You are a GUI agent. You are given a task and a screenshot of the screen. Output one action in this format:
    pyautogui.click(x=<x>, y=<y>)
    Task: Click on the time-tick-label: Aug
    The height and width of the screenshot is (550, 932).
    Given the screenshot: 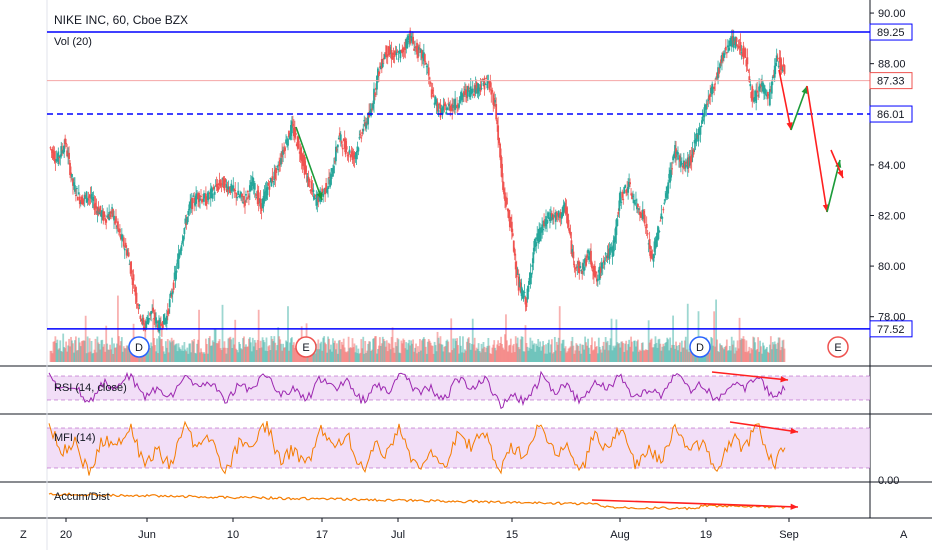 What is the action you would take?
    pyautogui.click(x=620, y=535)
    